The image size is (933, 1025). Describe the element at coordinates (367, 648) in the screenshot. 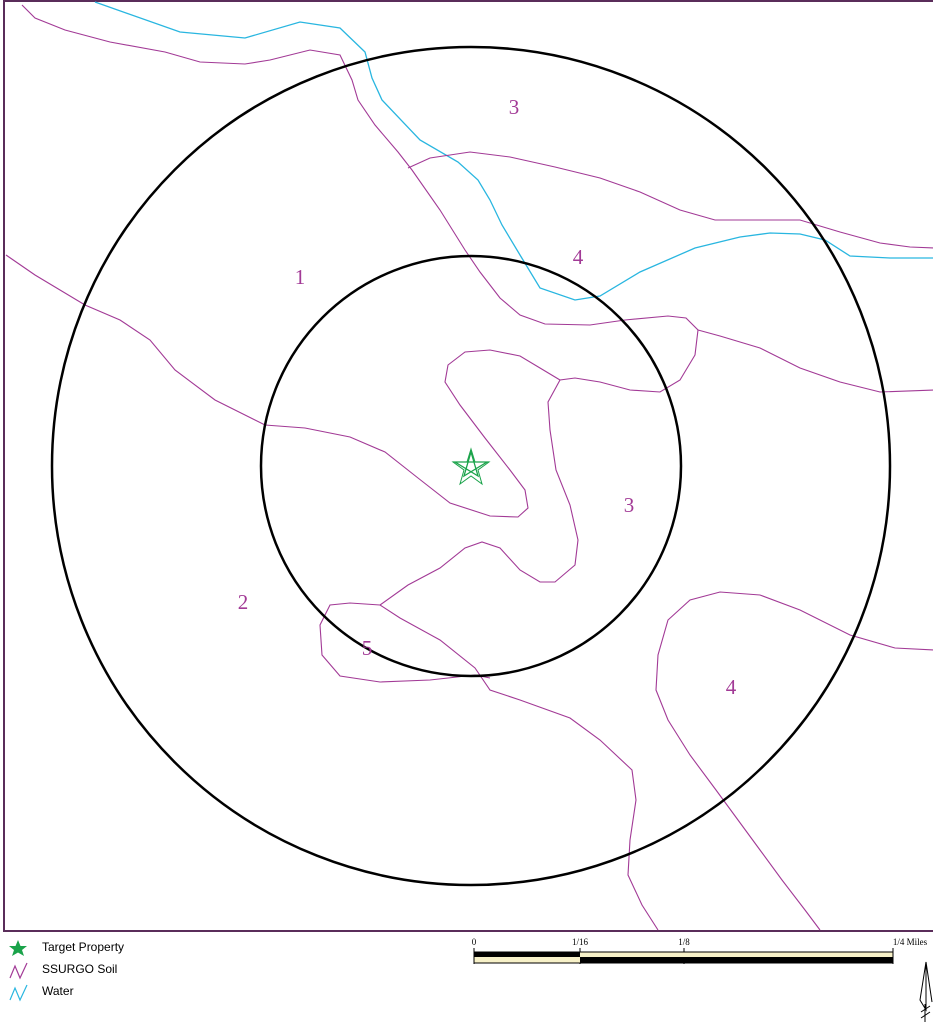

I see `soil-unit-label: 5` at that location.